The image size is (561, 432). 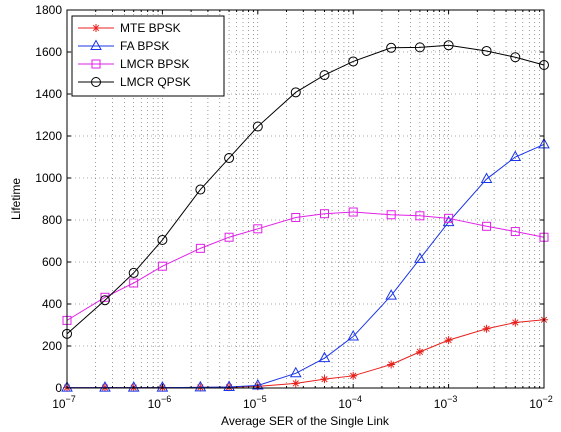 I want to click on y-tick-label: 1800, so click(x=48, y=10).